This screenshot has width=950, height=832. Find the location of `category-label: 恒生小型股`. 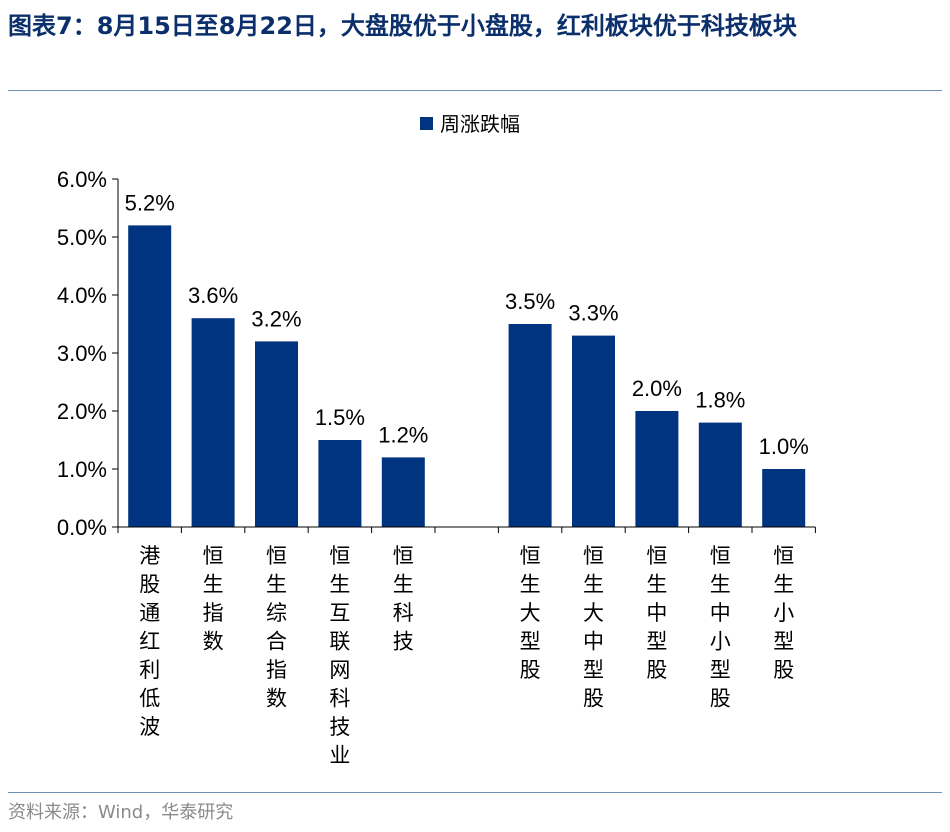

category-label: 恒生小型股 is located at coordinates (783, 613).